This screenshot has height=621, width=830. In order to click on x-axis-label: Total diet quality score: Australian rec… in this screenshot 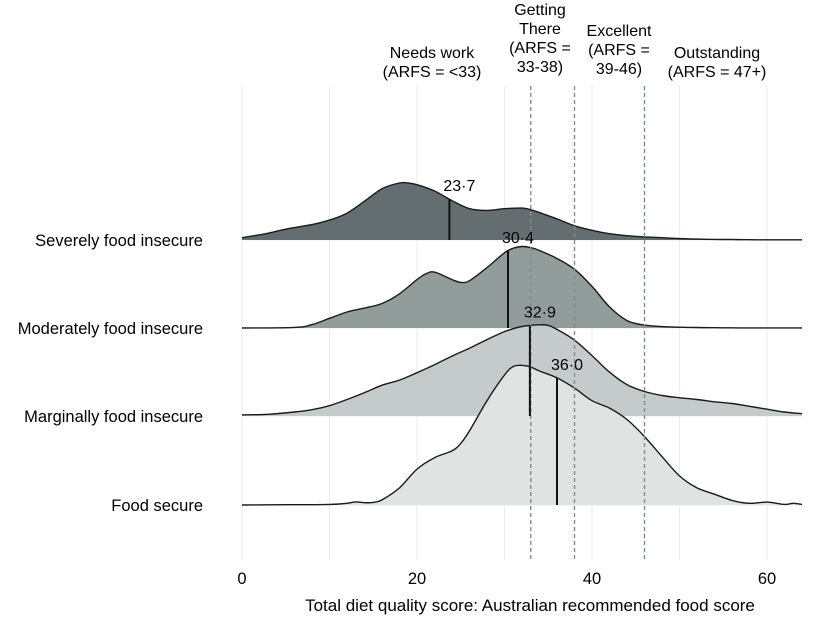, I will do `click(530, 605)`.